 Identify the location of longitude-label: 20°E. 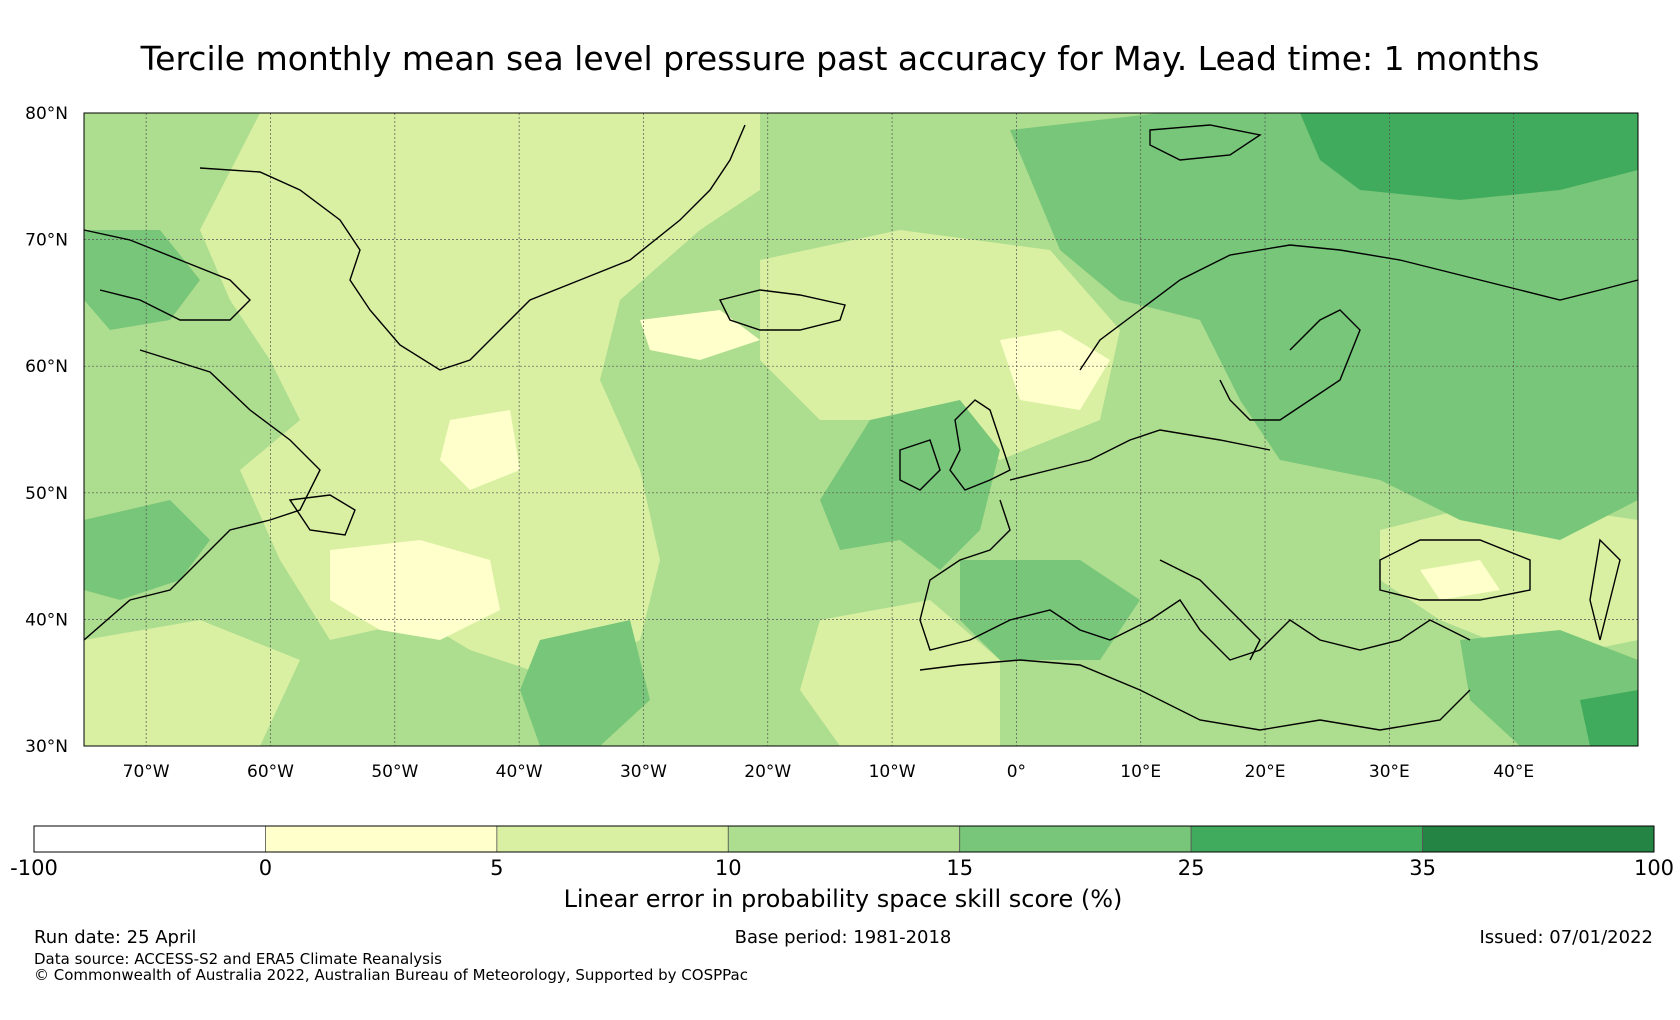
(1265, 772).